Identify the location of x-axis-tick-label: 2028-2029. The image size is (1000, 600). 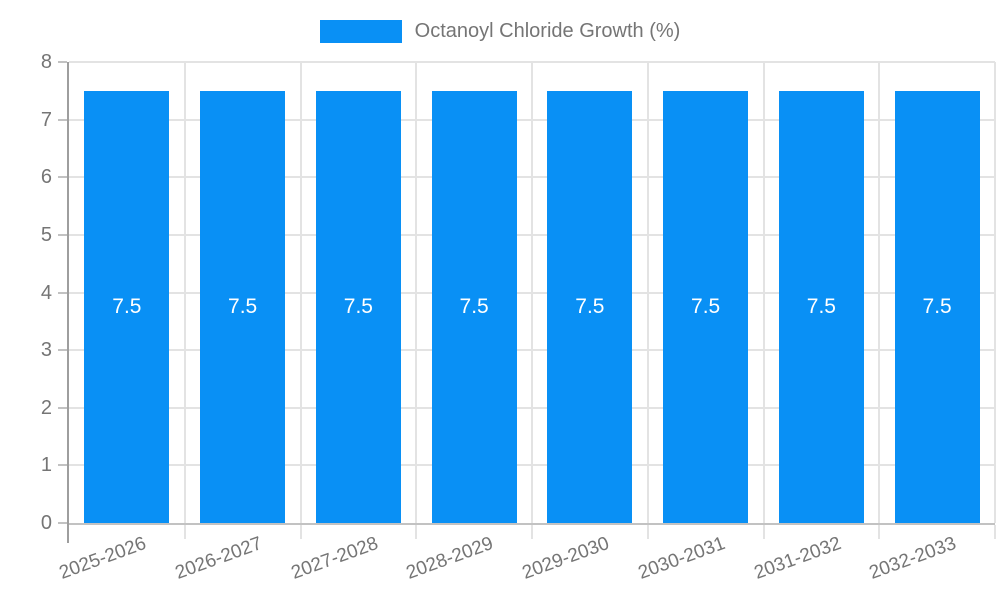
(450, 558).